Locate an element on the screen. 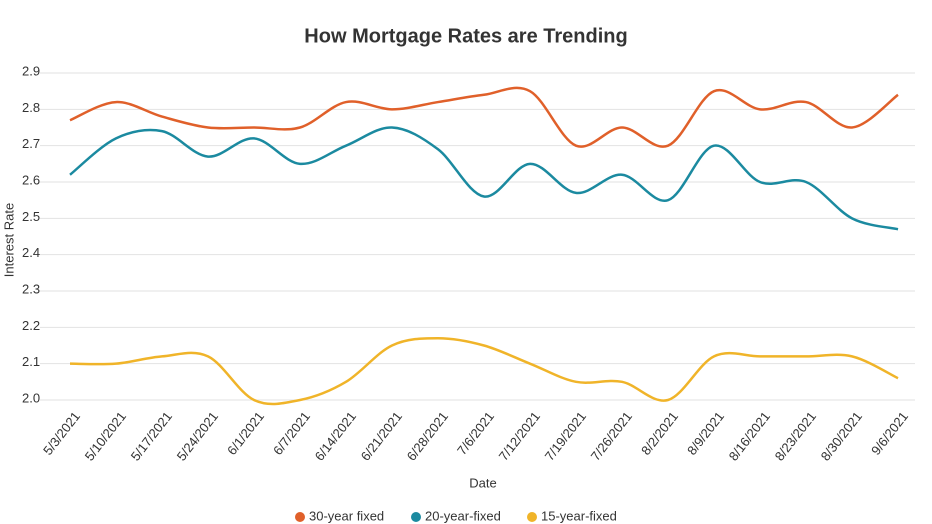 Image resolution: width=932 pixels, height=524 pixels. legend-label: 15-year-fixed is located at coordinates (579, 515).